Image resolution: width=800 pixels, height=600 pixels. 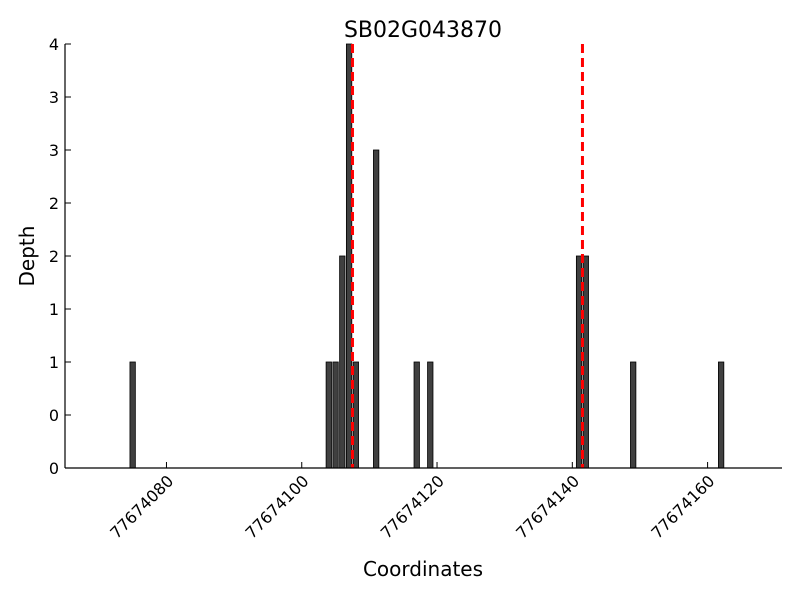 I want to click on y-axis-title: Depth, so click(x=27, y=256).